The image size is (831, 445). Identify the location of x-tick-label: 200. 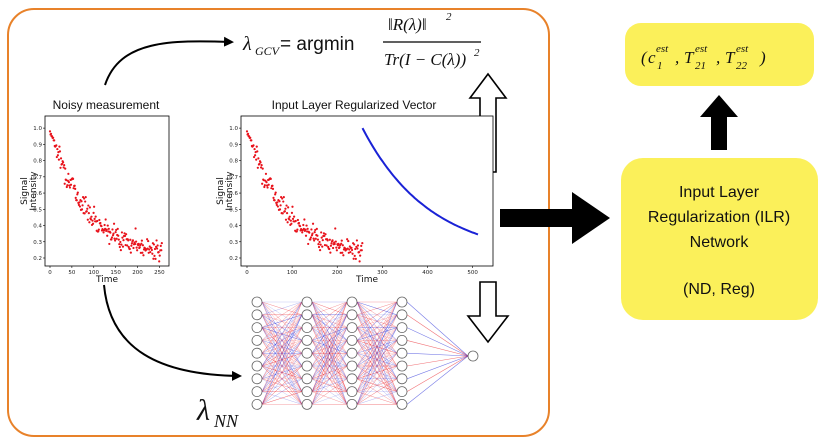
(337, 273).